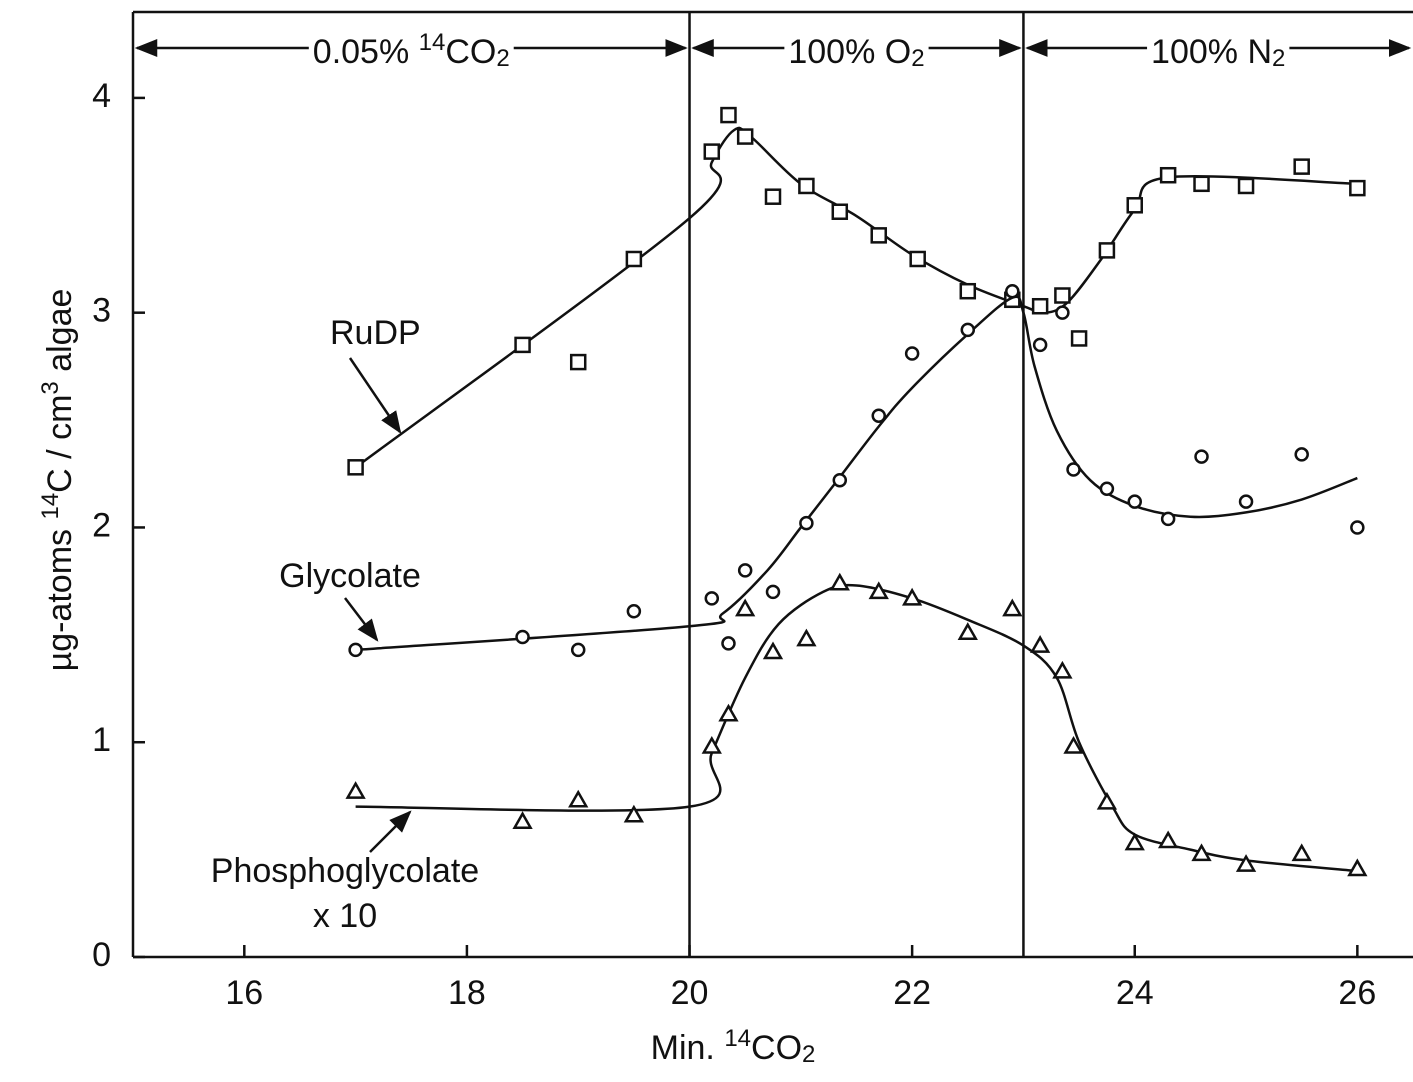 Image resolution: width=1413 pixels, height=1082 pixels. I want to click on x-axis-label-part: CO, so click(776, 1048).